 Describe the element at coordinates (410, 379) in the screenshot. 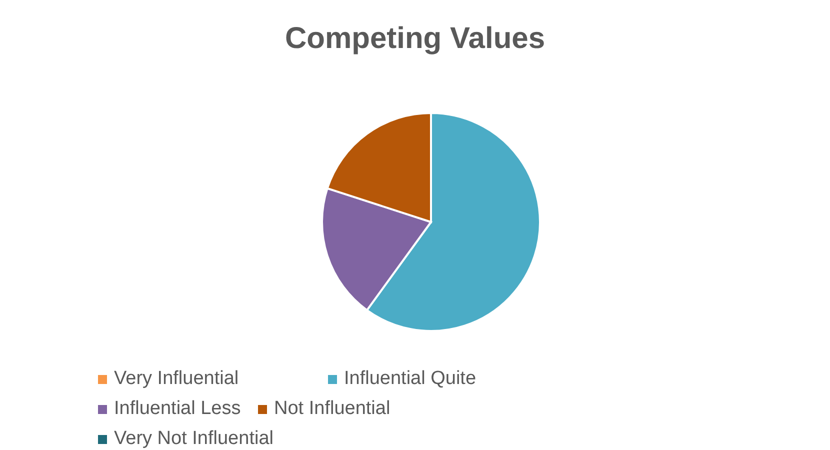

I see `legend-label: Influential Quite` at that location.